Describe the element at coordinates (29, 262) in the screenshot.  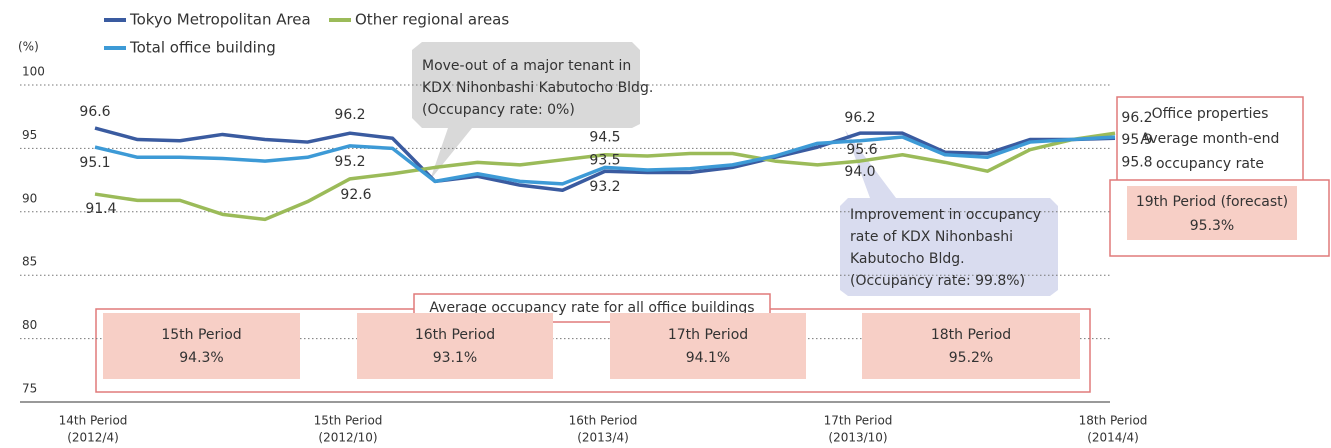
I see `y-tick-label: 85` at that location.